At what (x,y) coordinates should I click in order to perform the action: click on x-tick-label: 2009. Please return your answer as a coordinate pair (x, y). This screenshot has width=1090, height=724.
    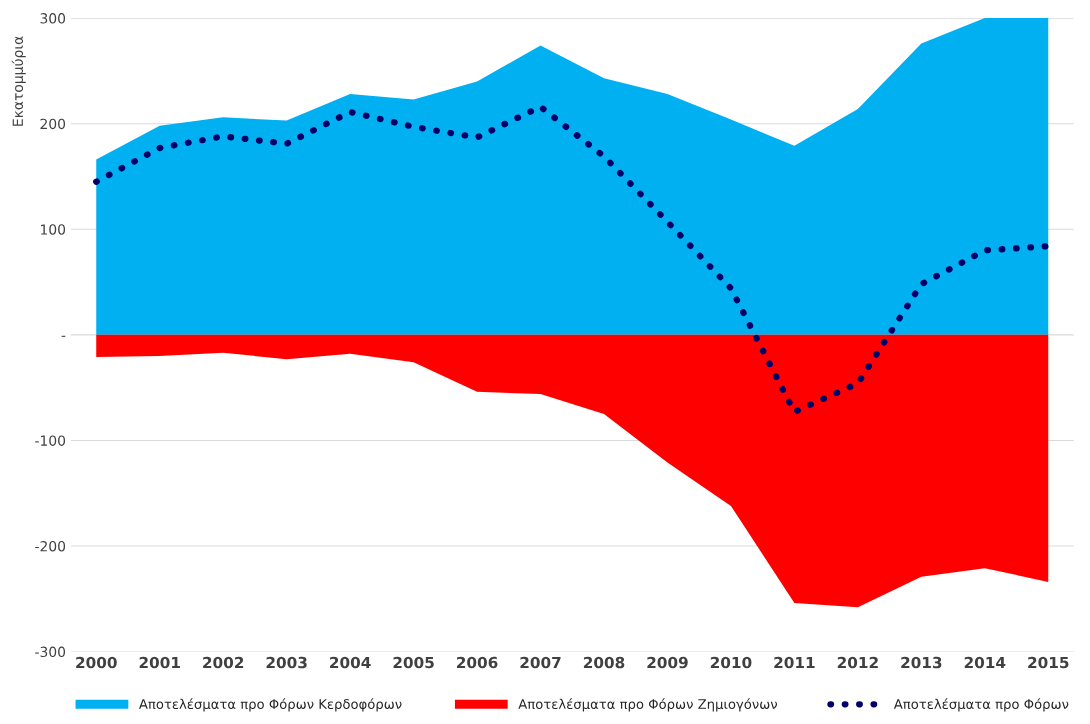
    Looking at the image, I should click on (667, 662).